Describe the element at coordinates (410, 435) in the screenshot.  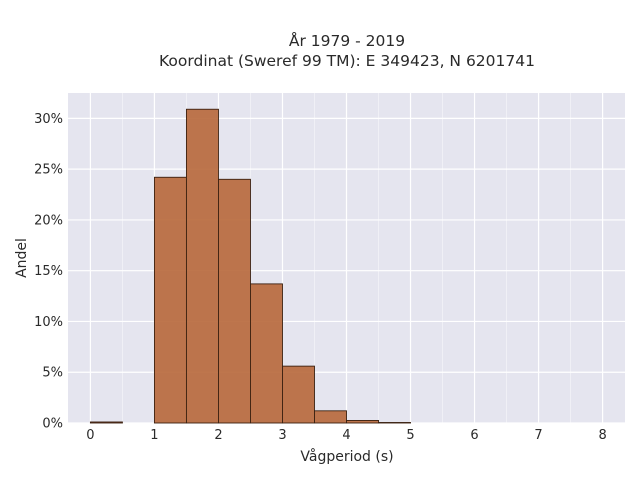
I see `x-tick-label: 5` at that location.